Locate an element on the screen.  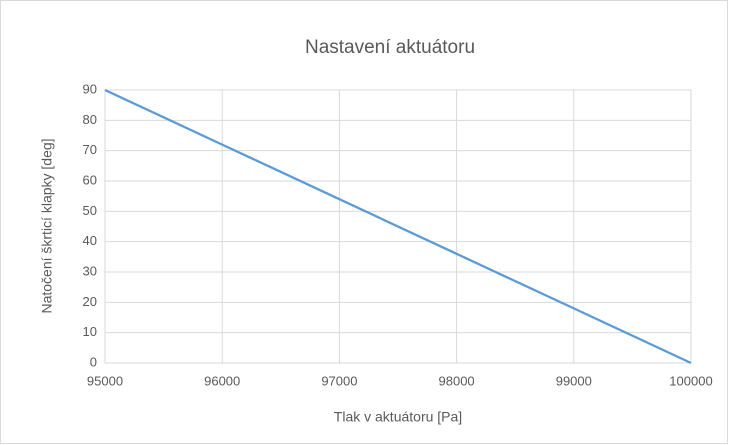
y-tick-label: 10 is located at coordinates (90, 331).